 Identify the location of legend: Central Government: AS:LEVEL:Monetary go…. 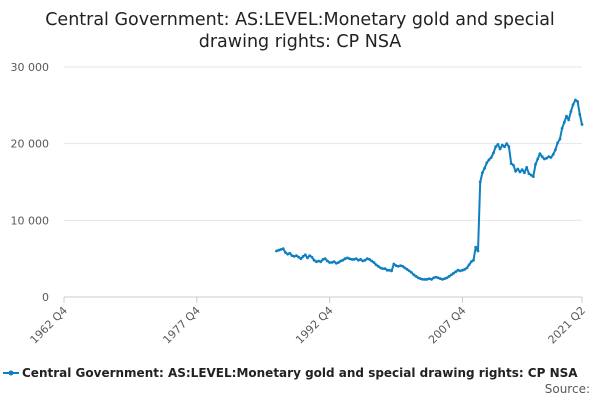
(290, 373).